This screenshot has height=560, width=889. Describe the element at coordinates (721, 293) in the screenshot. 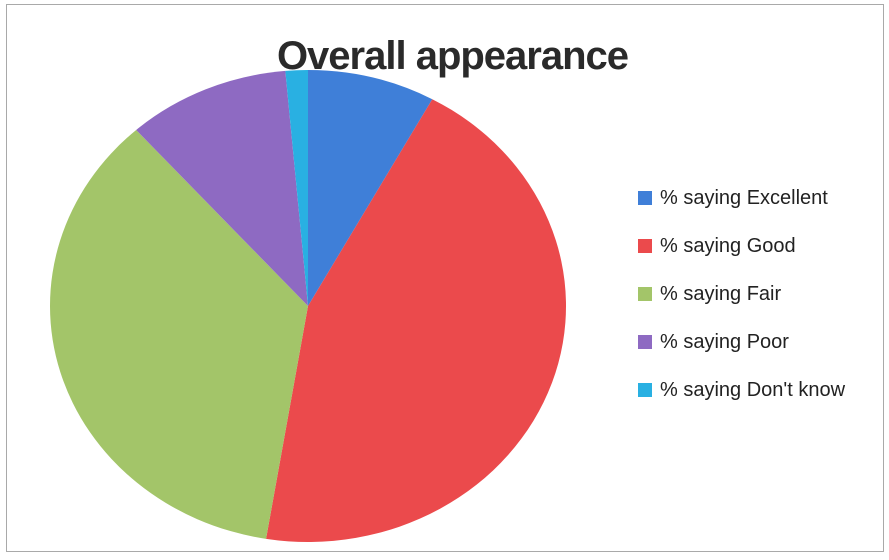

I see `legend-label-fair: % saying Fair` at that location.